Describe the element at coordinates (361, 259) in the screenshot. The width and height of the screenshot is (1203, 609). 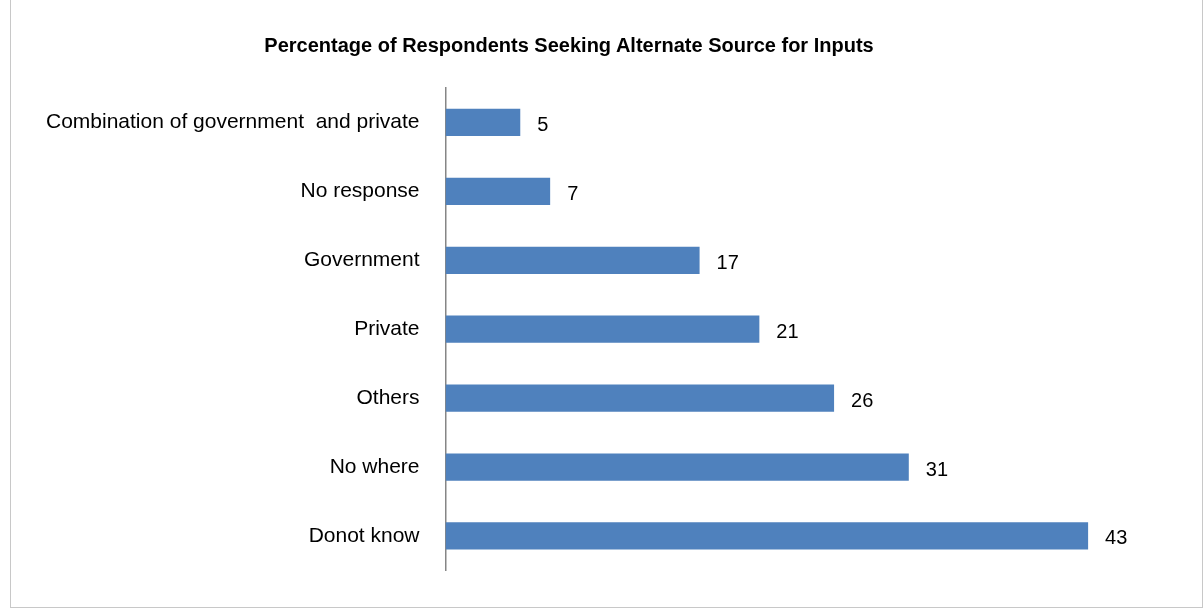
I see `y-tick-label: Government` at that location.